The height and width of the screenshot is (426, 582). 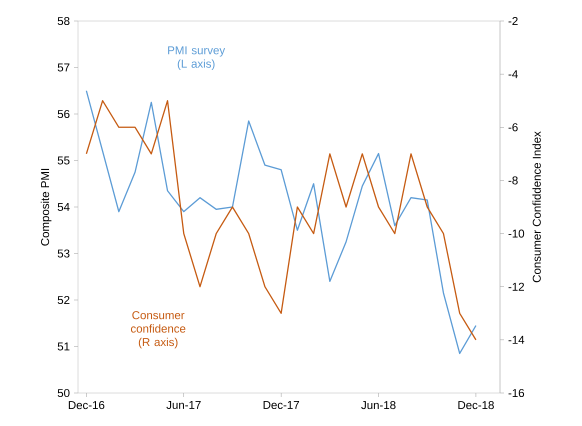 What do you see at coordinates (64, 68) in the screenshot?
I see `y-tick-label: 57` at bounding box center [64, 68].